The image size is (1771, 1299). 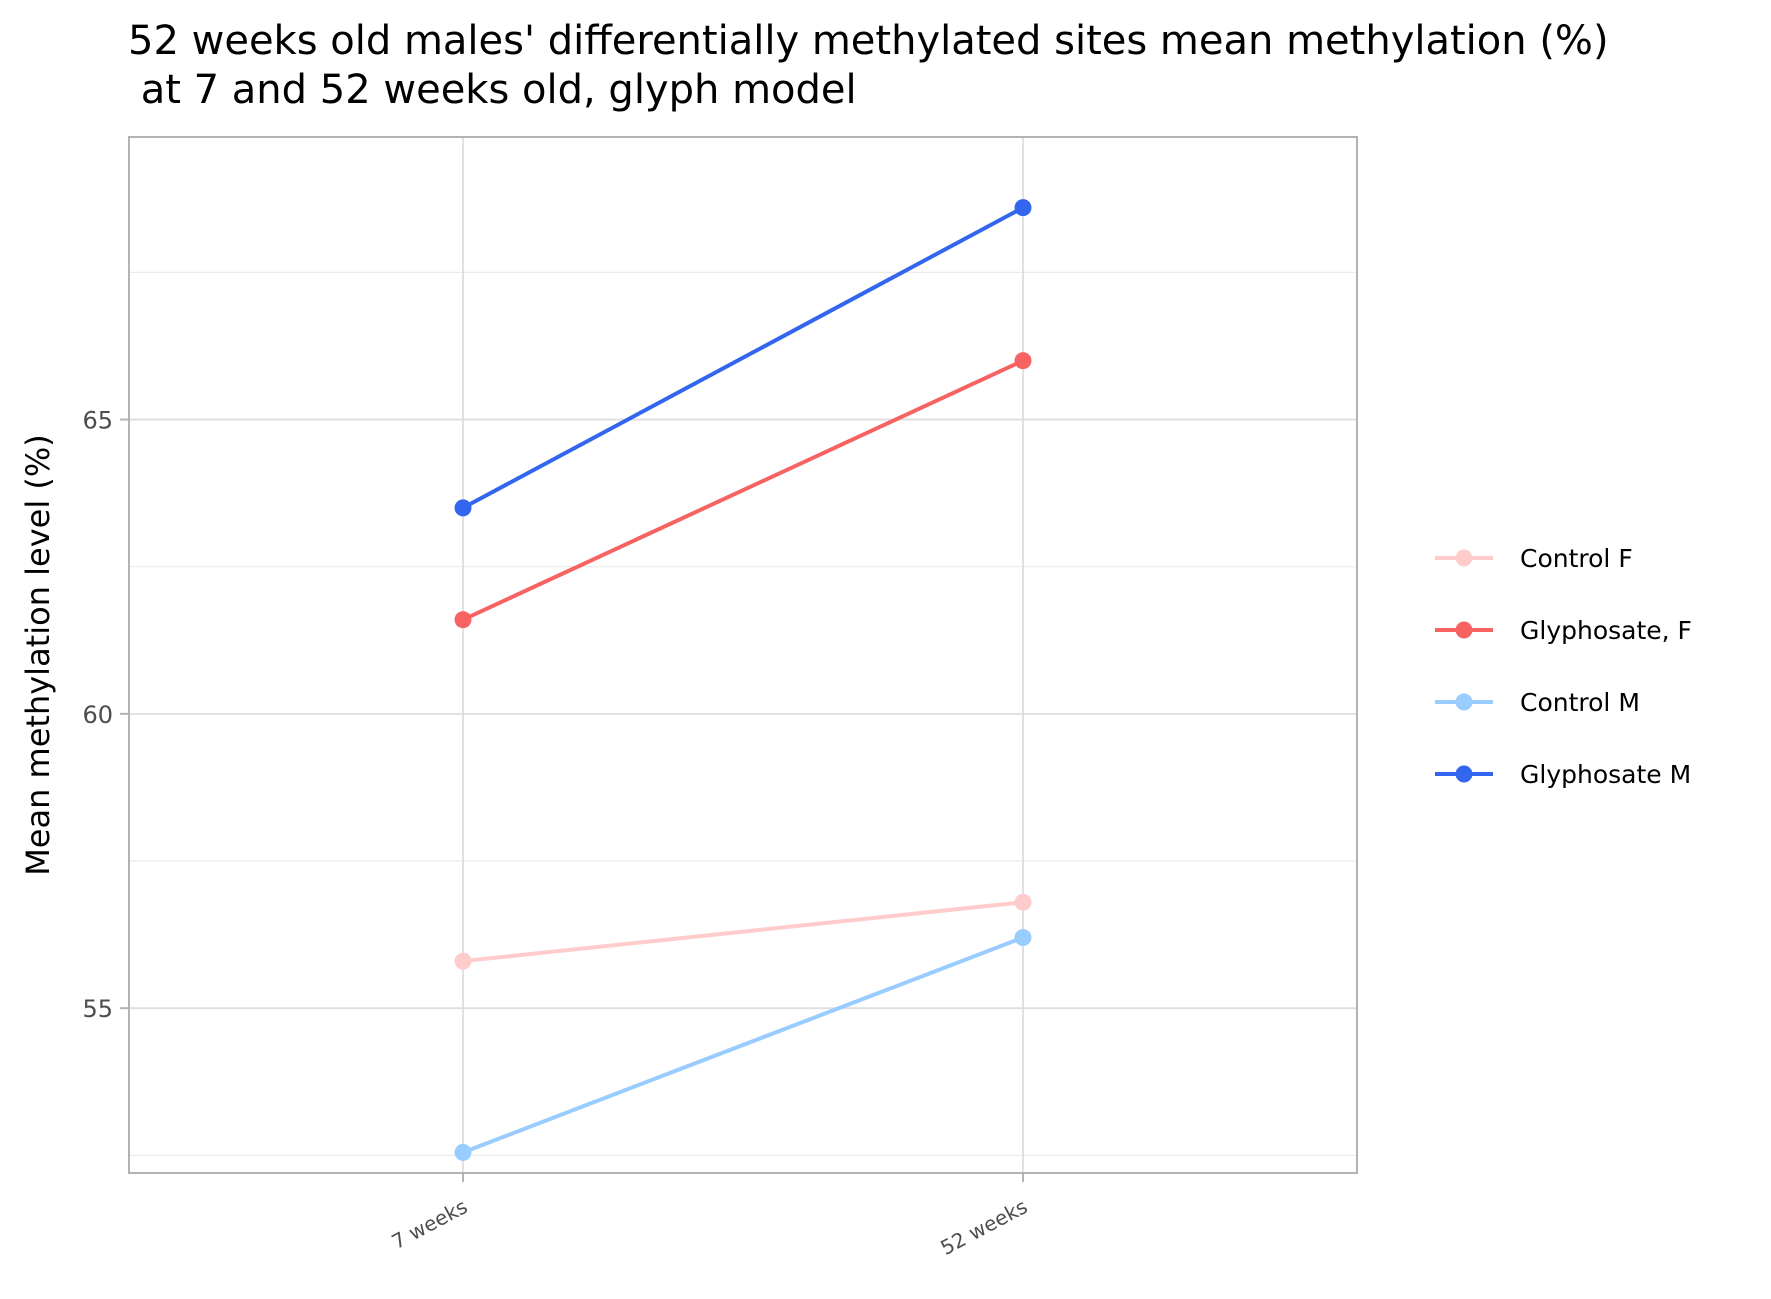 I want to click on legend-item-glyphosate-m: Glyphosate M, so click(x=1563, y=774).